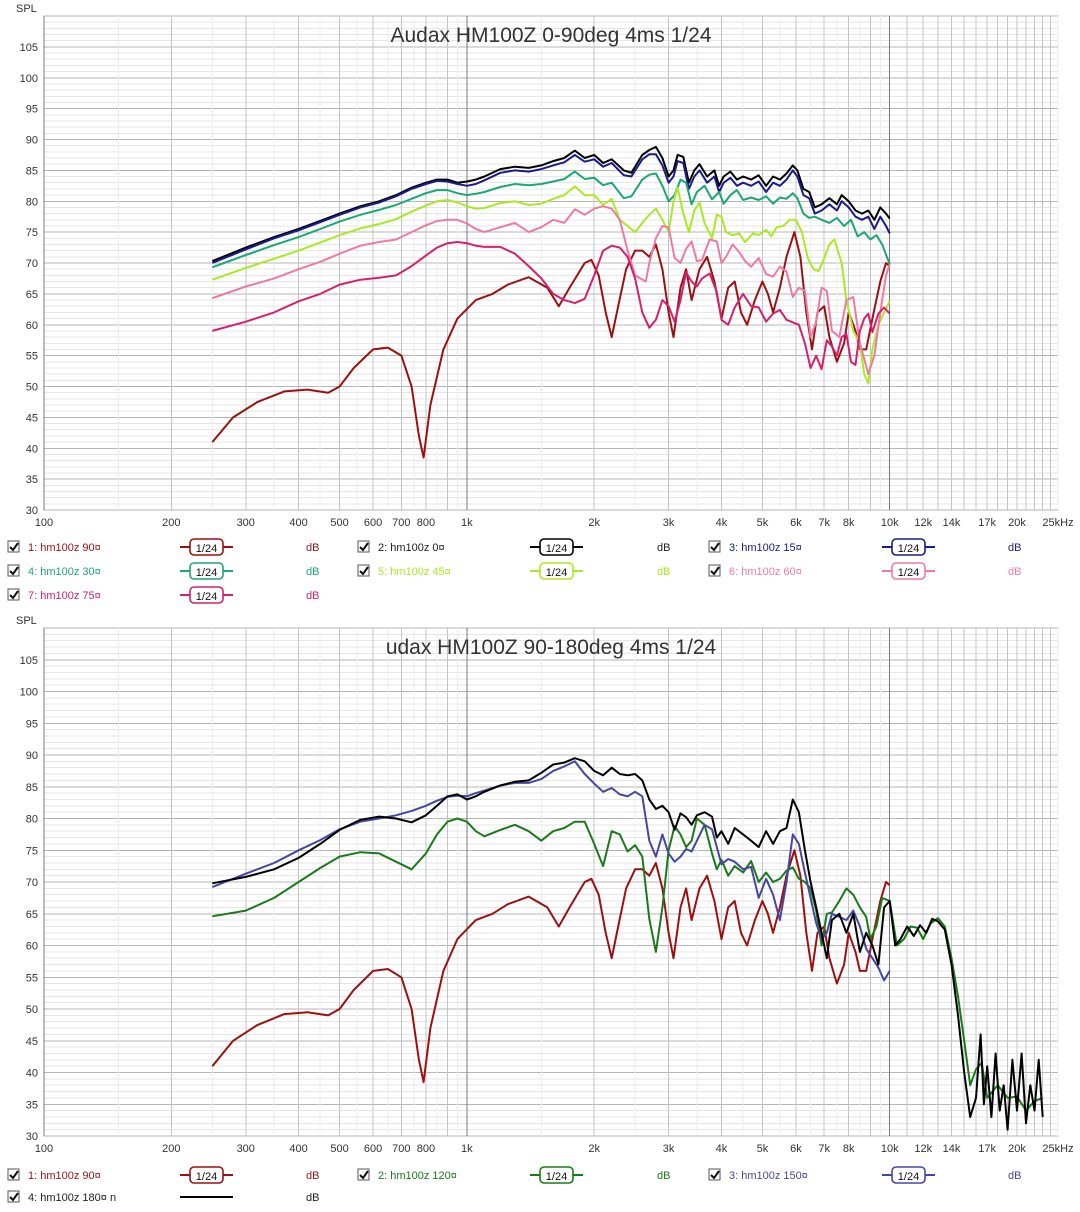 This screenshot has height=1212, width=1080. What do you see at coordinates (298, 1149) in the screenshot?
I see `x-tick-label: 400` at bounding box center [298, 1149].